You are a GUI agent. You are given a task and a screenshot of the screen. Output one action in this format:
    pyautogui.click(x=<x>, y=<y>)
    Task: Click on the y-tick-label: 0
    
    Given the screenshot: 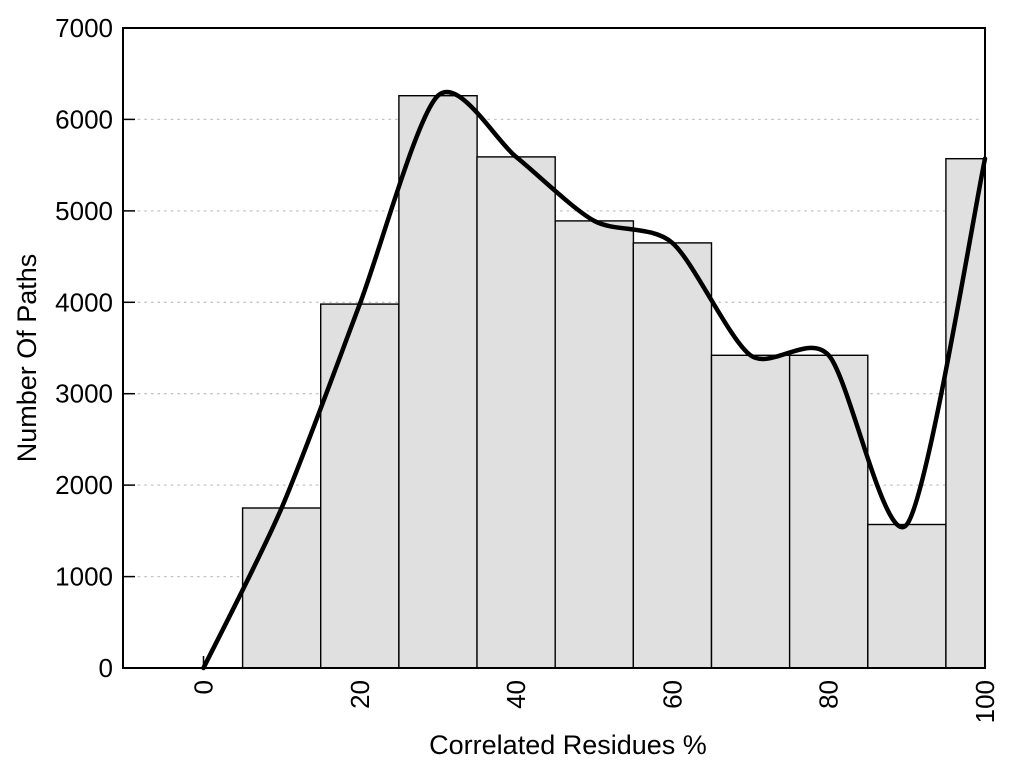 What is the action you would take?
    pyautogui.click(x=106, y=668)
    